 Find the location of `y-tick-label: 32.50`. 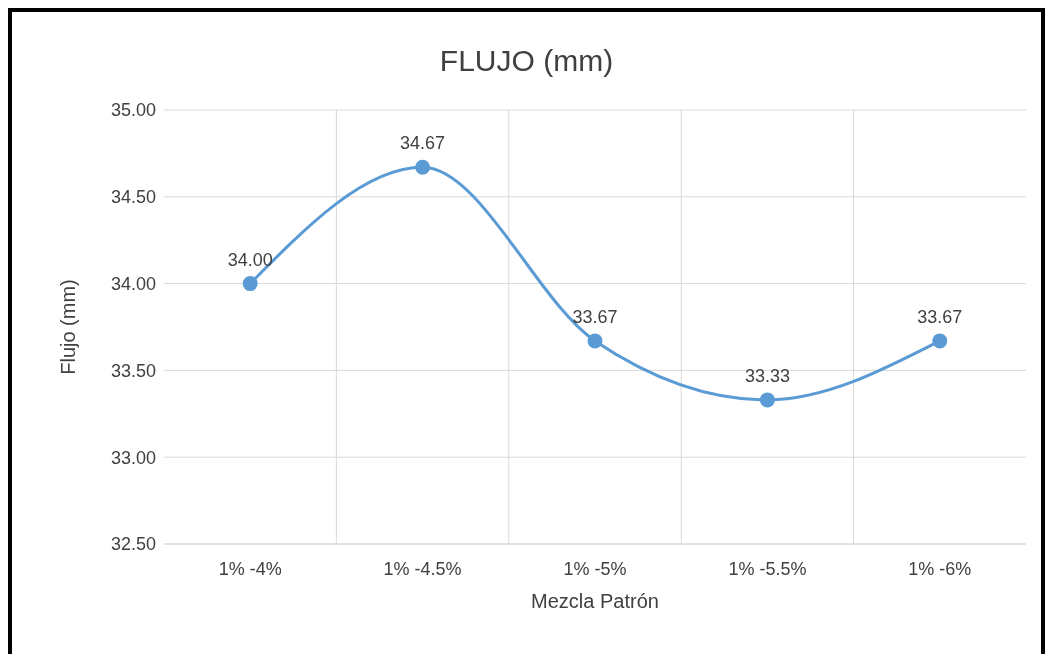

y-tick-label: 32.50 is located at coordinates (133, 544).